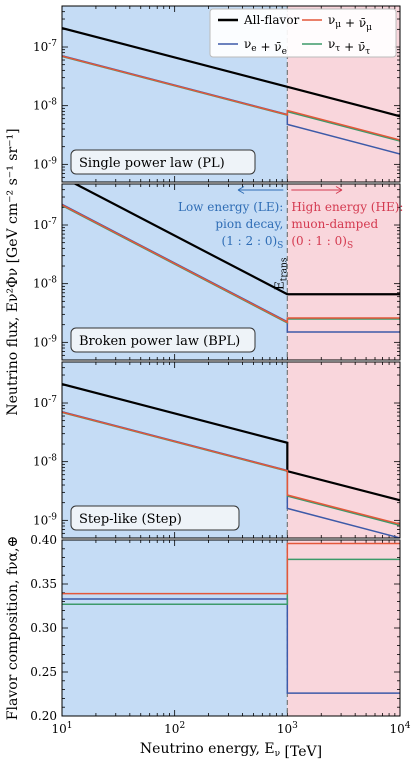 The image size is (415, 761). What do you see at coordinates (231, 646) in the screenshot?
I see `series-e` at bounding box center [231, 646].